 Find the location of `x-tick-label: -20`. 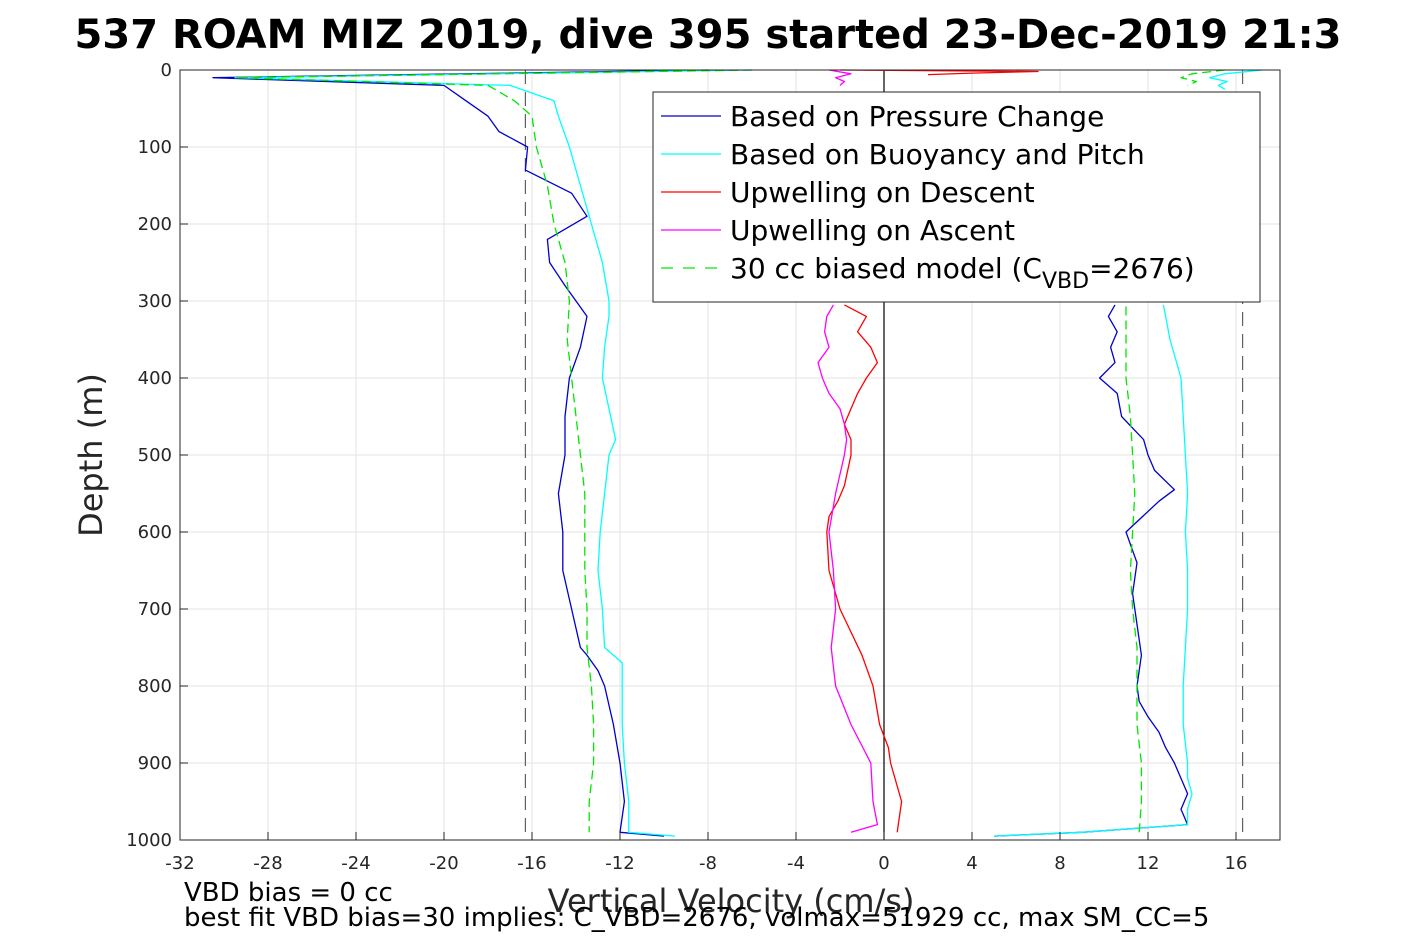

x-tick-label: -20 is located at coordinates (443, 863).